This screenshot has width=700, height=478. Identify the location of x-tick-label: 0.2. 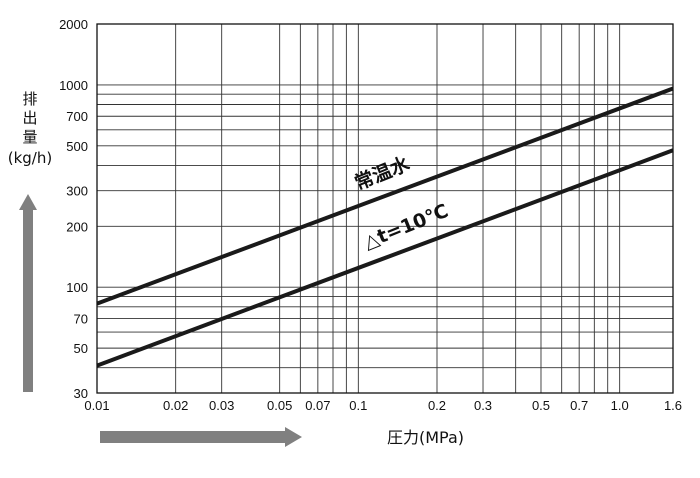
(437, 405).